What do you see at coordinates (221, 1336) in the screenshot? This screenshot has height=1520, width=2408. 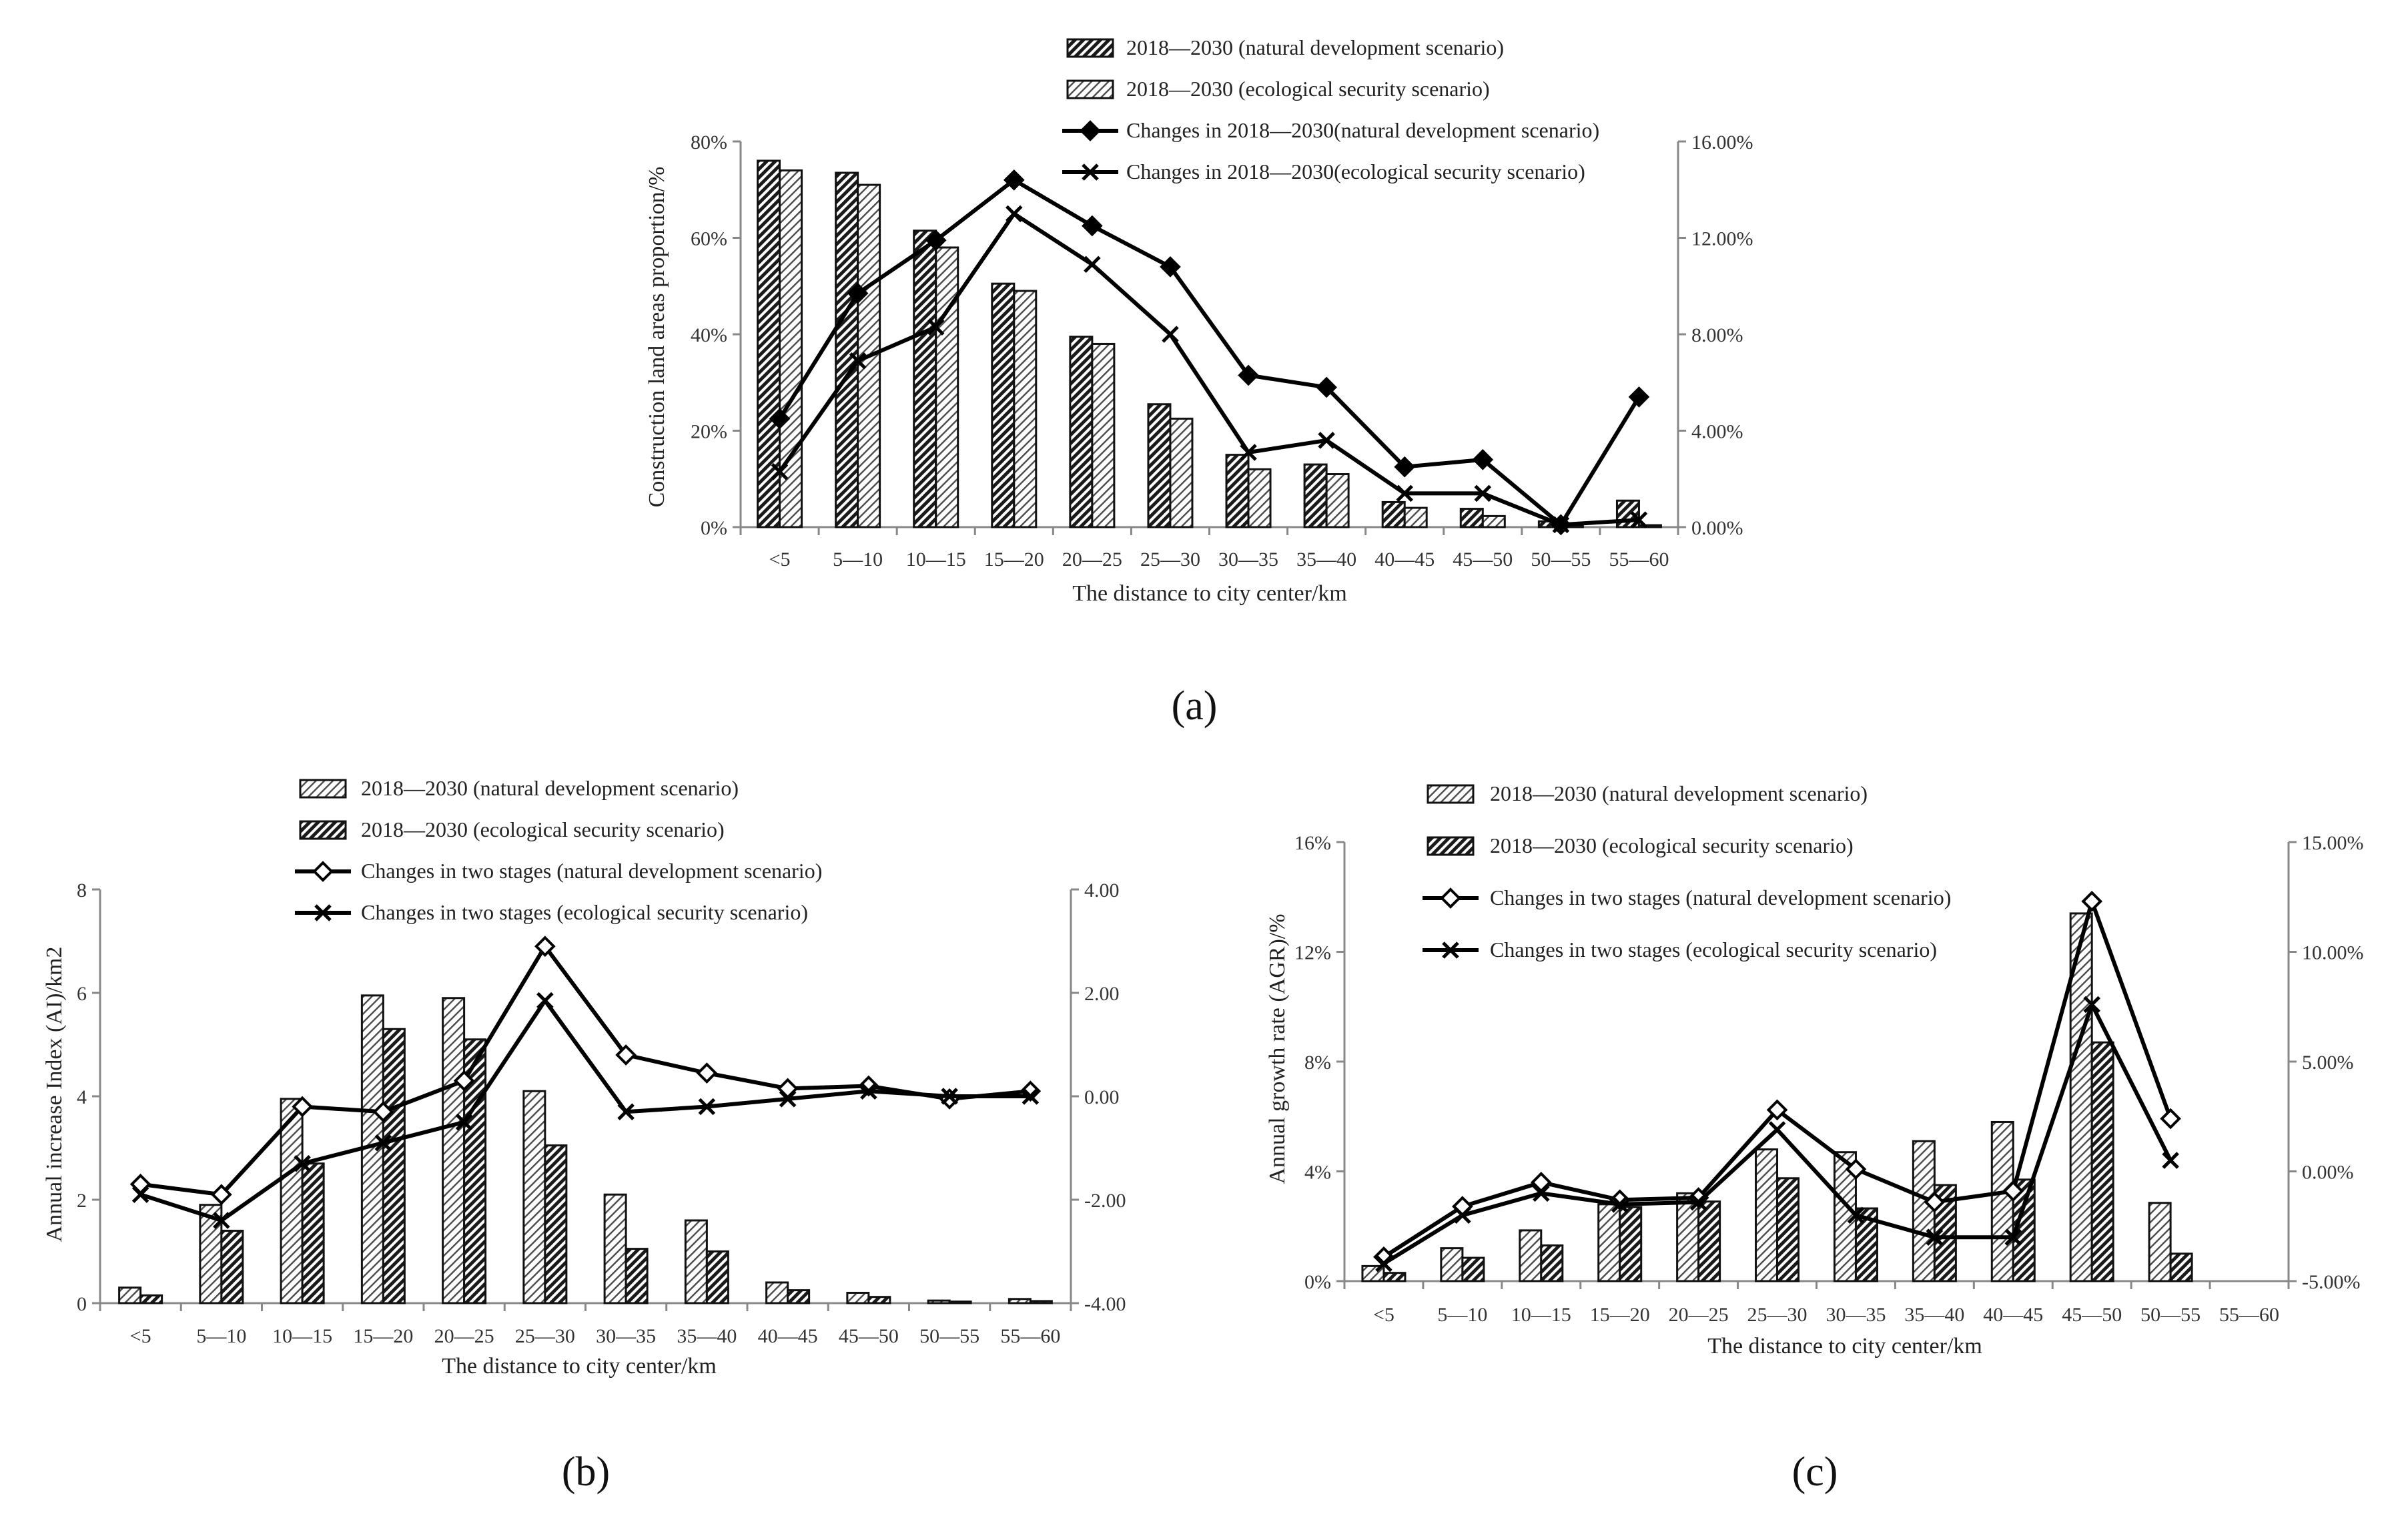 I see `x-tick-label-b: 5—10` at bounding box center [221, 1336].